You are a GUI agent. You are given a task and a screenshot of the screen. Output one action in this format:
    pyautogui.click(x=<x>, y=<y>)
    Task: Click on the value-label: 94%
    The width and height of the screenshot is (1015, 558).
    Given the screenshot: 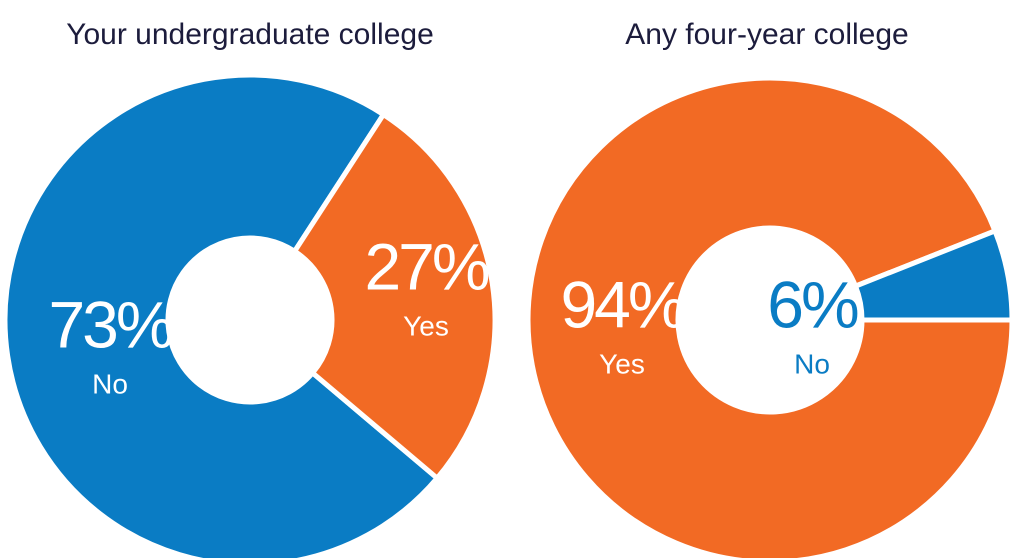 What is the action you would take?
    pyautogui.click(x=622, y=304)
    